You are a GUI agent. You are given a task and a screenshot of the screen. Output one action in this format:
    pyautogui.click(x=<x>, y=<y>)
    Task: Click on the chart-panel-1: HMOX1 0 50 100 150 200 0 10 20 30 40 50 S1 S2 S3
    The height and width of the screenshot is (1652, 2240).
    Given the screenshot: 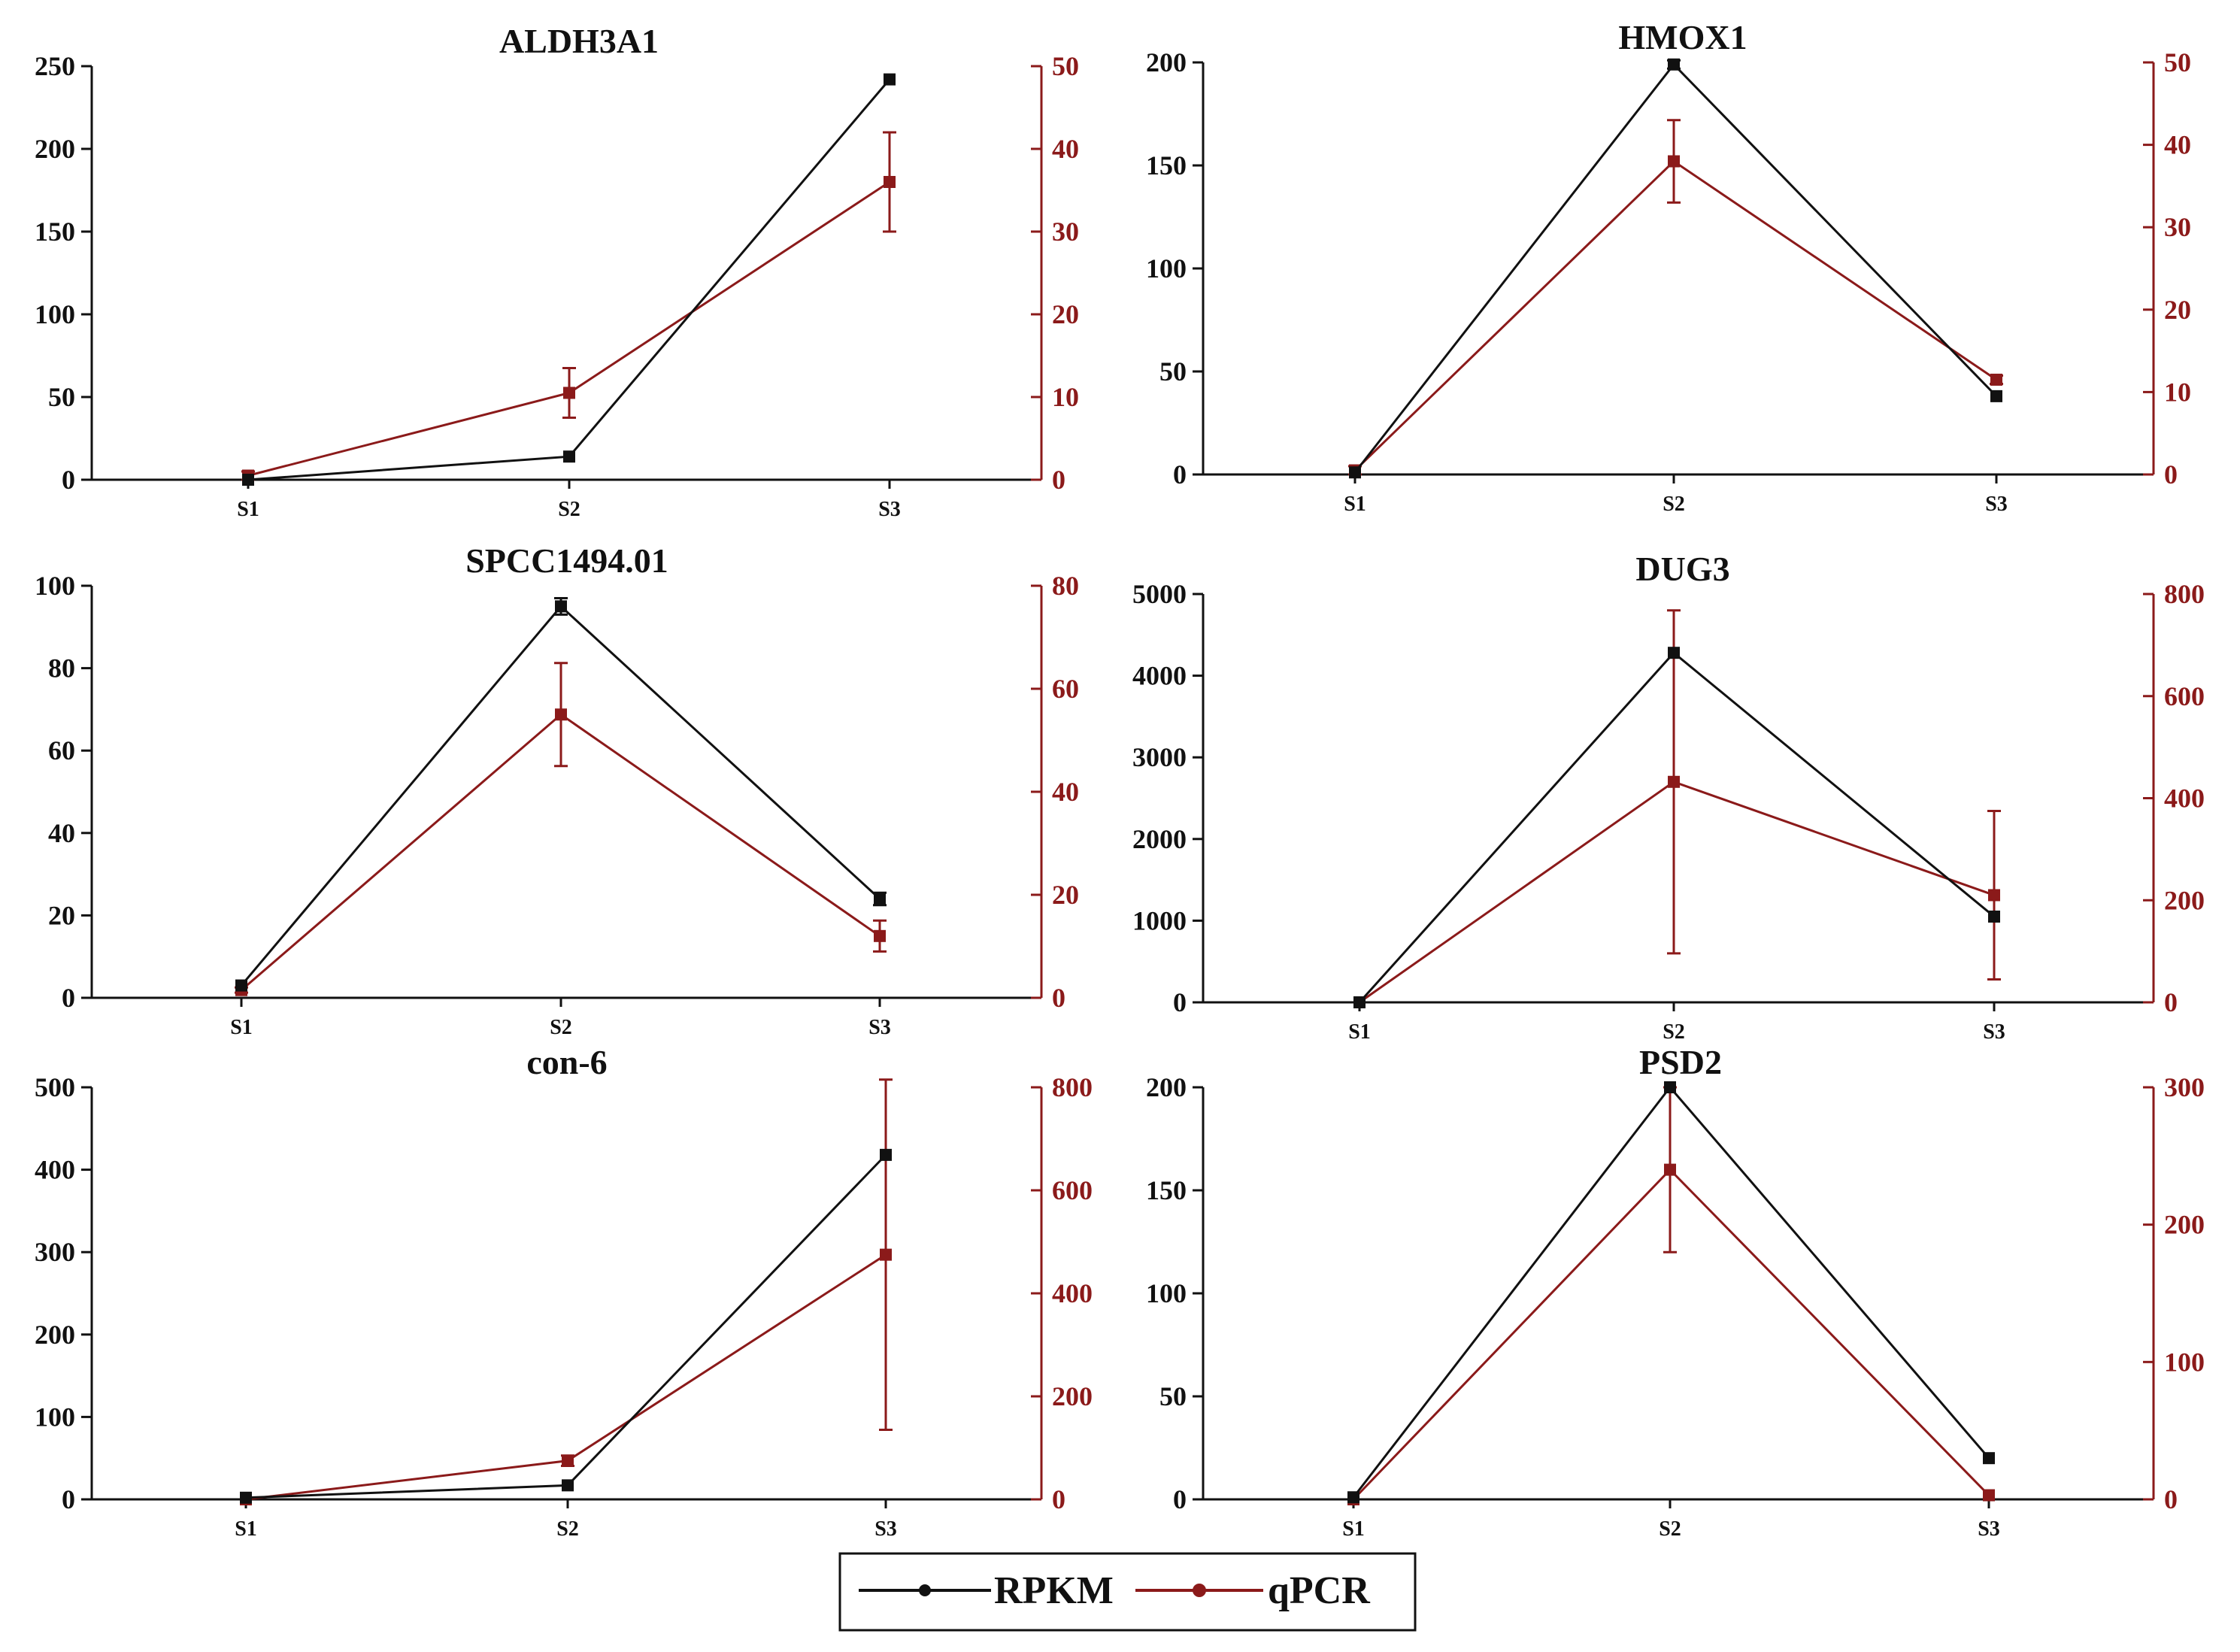 What is the action you would take?
    pyautogui.click(x=1668, y=267)
    